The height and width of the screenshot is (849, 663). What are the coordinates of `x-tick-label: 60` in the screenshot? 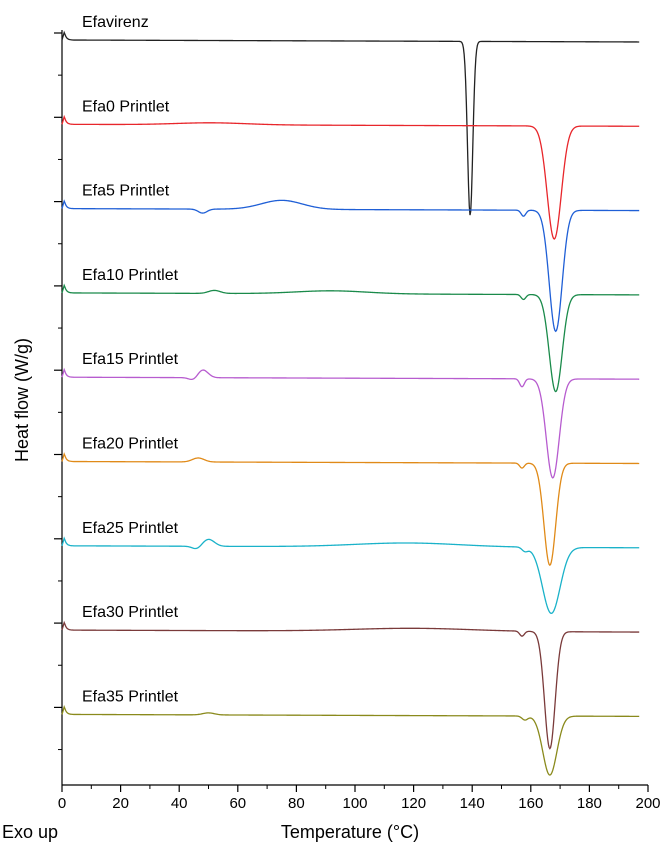 It's located at (237, 803).